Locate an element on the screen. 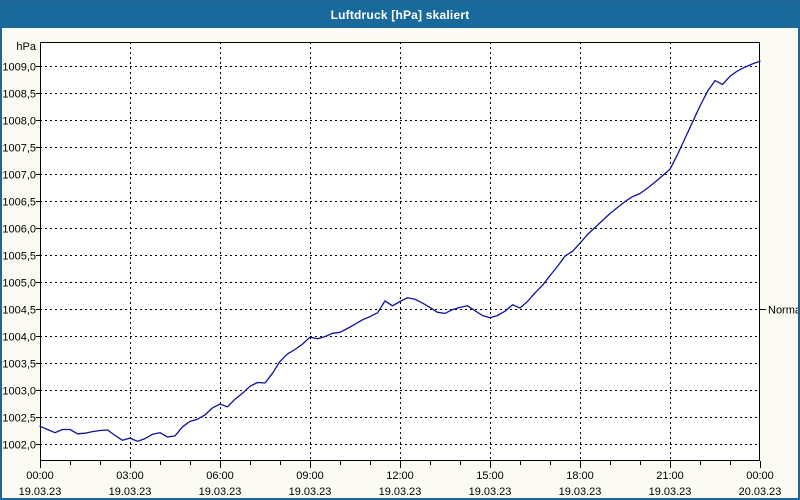  x-axis-ticks is located at coordinates (400, 464).